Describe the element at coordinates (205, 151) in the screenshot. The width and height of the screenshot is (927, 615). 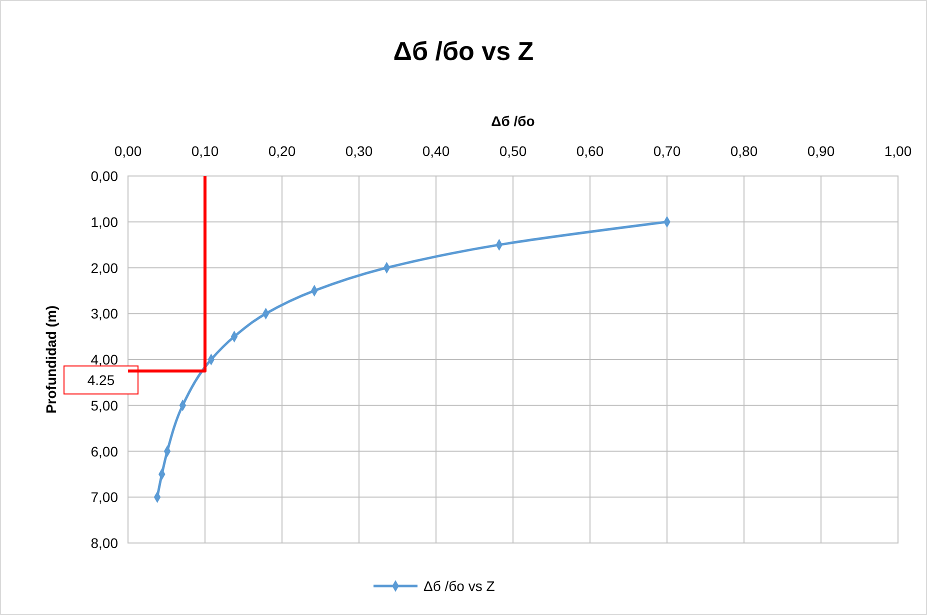
I see `x-tick-label: 0,10` at that location.